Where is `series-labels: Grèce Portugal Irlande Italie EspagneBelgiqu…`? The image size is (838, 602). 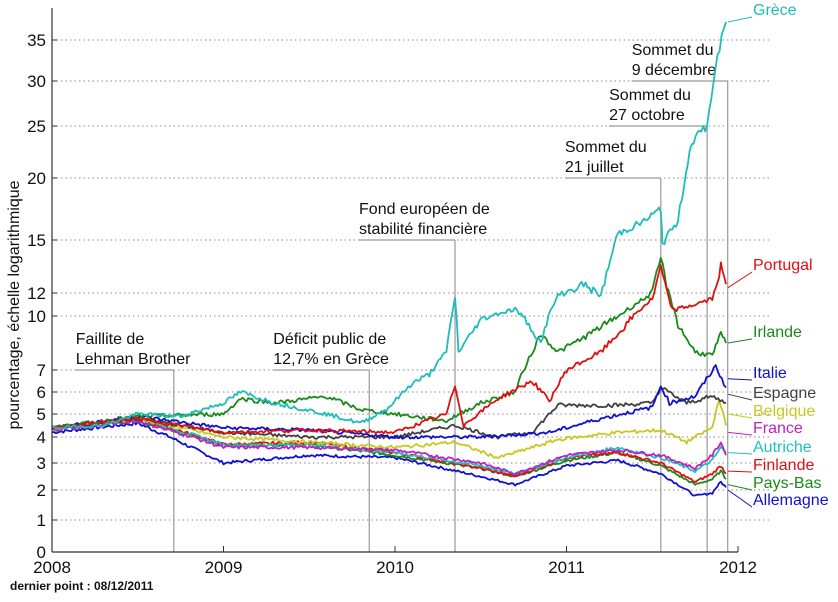 series-labels: Grèce Portugal Irlande Italie EspagneBelgiqu… is located at coordinates (778, 255).